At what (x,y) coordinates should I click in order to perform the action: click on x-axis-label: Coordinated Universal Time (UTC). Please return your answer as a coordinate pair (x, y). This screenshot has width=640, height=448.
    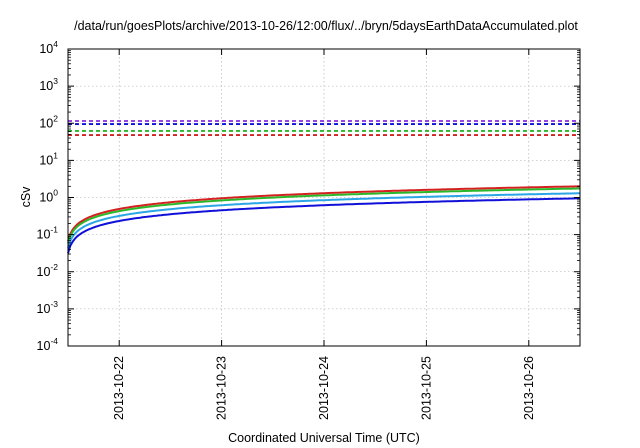
    Looking at the image, I should click on (324, 438).